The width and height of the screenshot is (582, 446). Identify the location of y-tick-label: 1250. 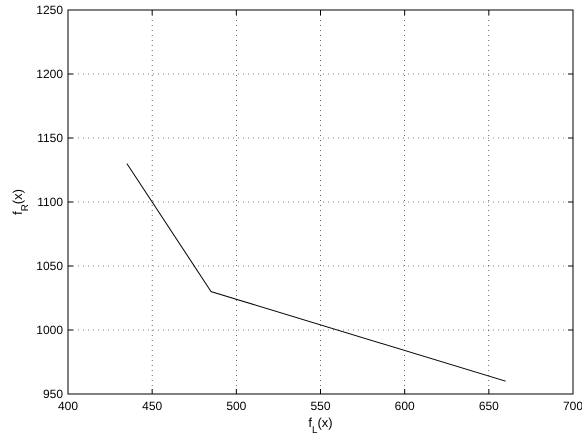
(50, 10).